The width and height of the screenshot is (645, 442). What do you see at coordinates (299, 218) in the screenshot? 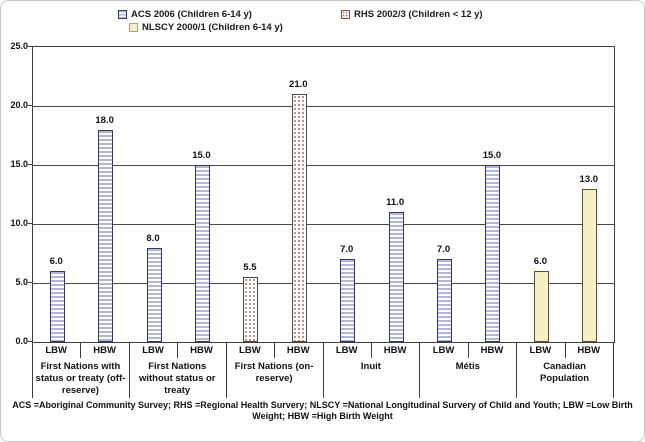
I see `bar-hbw-rhs` at bounding box center [299, 218].